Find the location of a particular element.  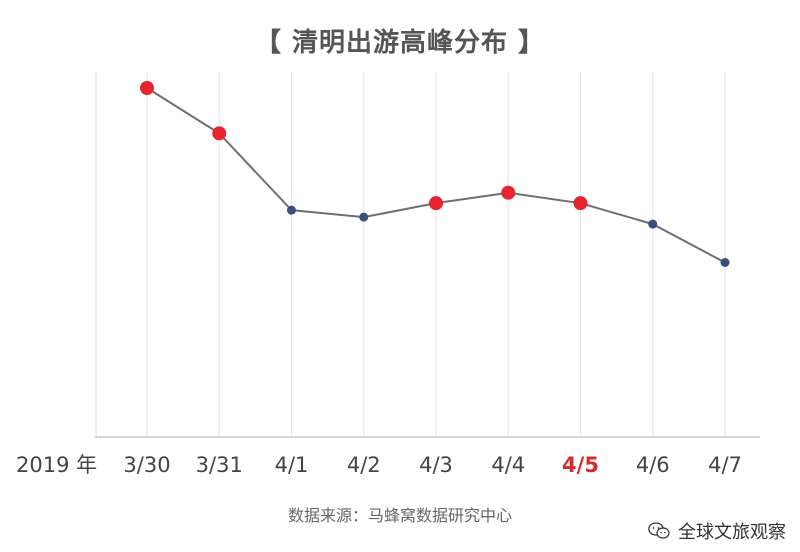

chart-title: 【 清明出游高峰分布 】 is located at coordinates (400, 43).